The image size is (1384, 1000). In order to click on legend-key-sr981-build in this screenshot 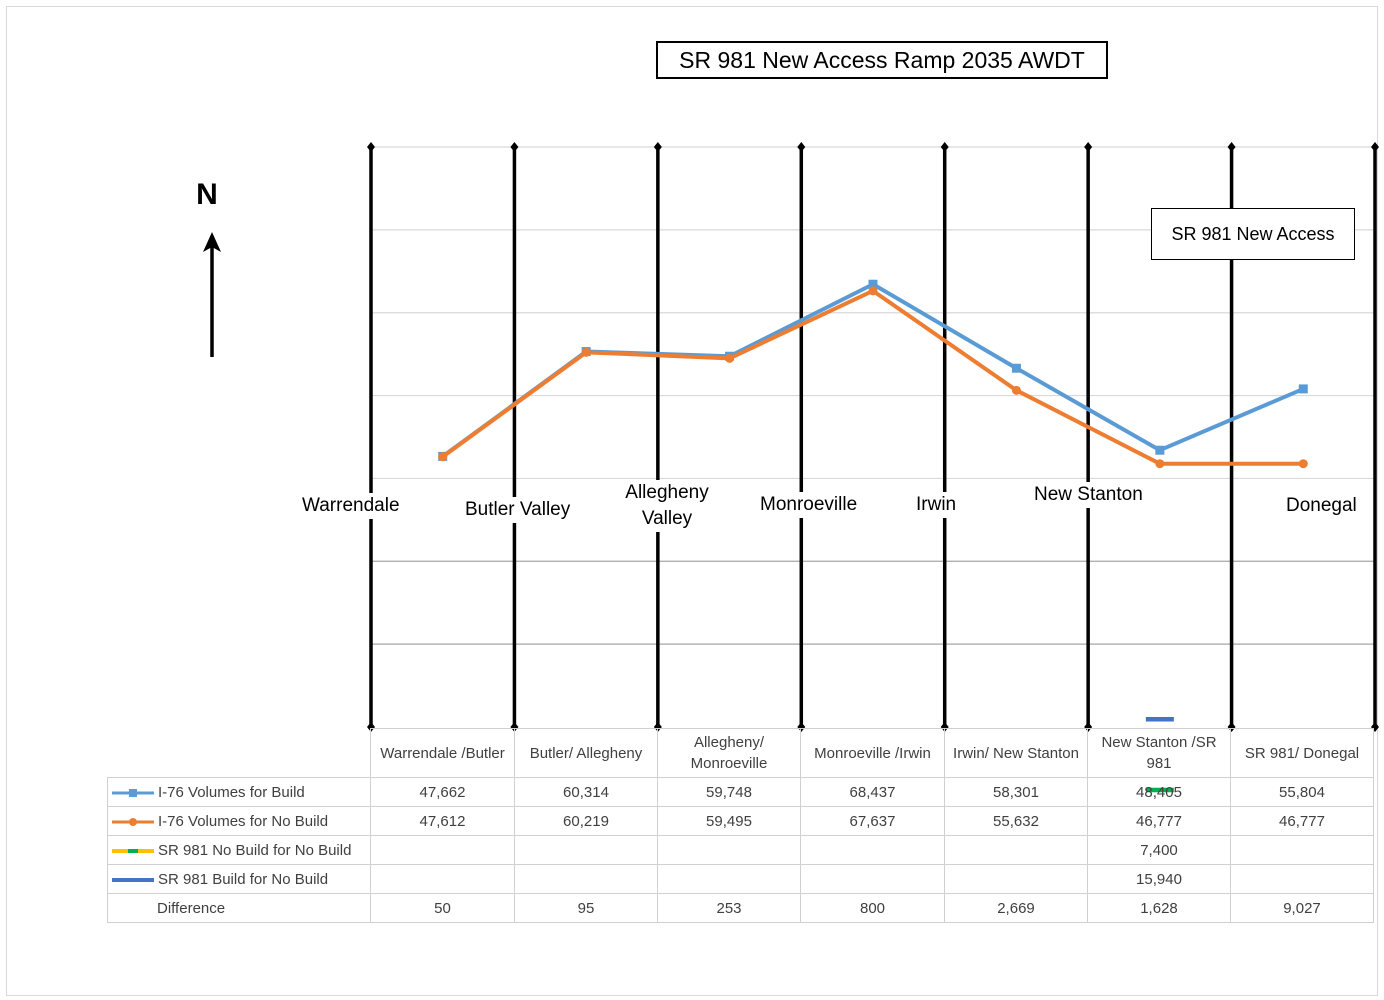, I will do `click(133, 879)`.